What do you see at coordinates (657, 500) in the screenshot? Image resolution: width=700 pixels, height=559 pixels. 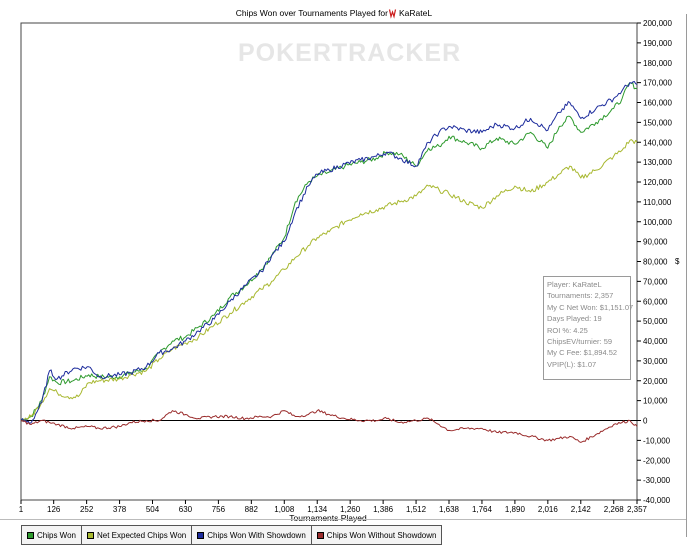 I see `y-tick-label: -40,000` at bounding box center [657, 500].